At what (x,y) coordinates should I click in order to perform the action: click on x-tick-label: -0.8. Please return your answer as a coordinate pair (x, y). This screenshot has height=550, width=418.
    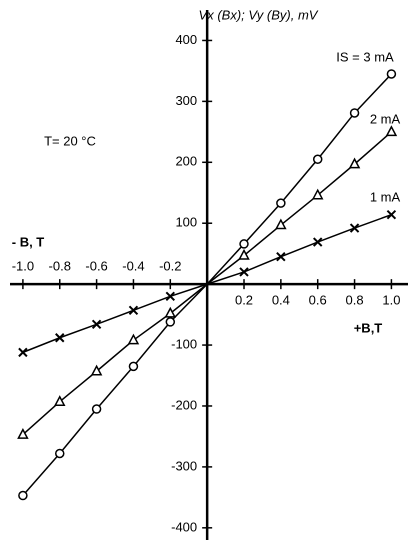
    Looking at the image, I should click on (60, 266).